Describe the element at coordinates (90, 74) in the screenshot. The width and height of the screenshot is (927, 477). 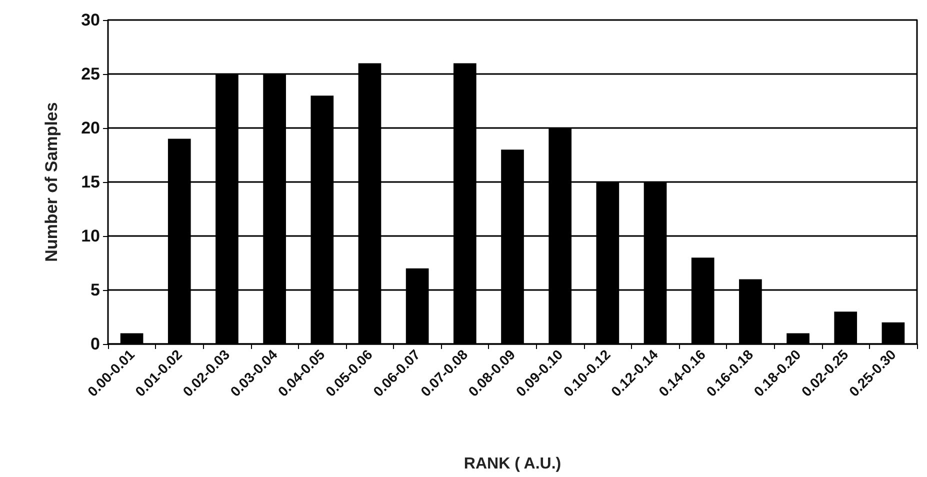
I see `y-tick-label: 25` at that location.